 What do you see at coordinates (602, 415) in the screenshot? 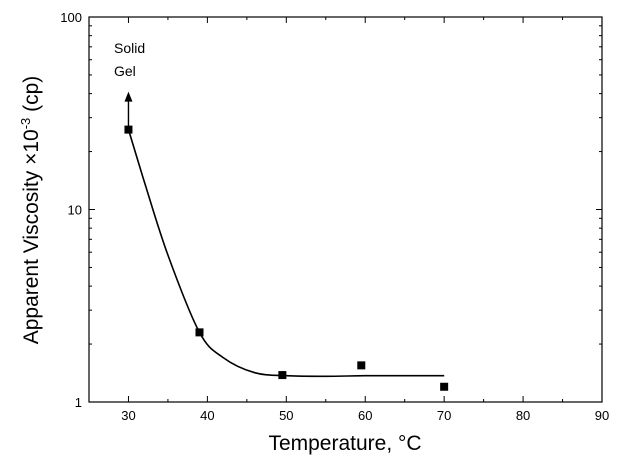
I see `x-tick-label: 90` at bounding box center [602, 415].